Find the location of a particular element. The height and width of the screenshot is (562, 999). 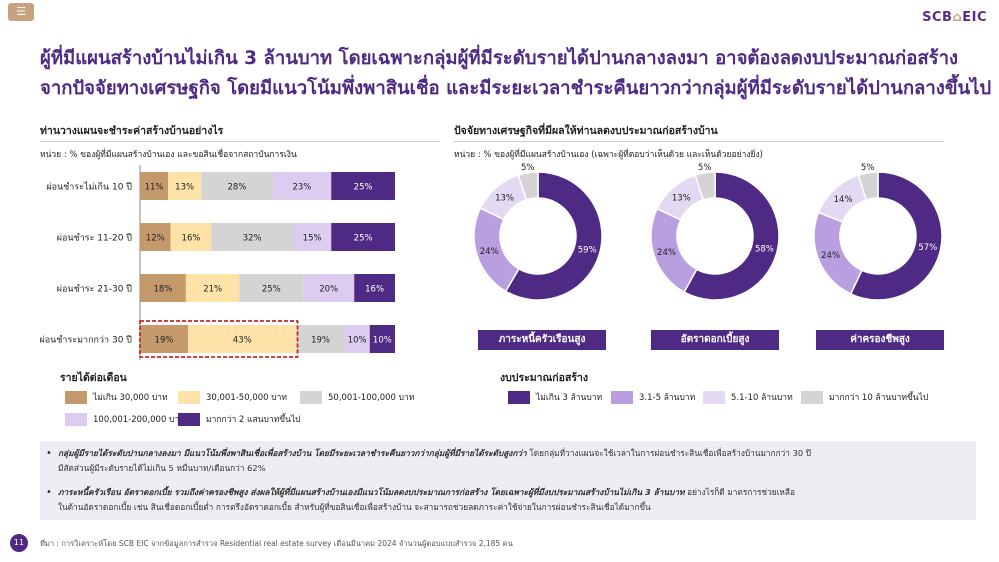

bar-category-label: ผ่อนชำระมากกว่า 30 ปี is located at coordinates (85, 340).